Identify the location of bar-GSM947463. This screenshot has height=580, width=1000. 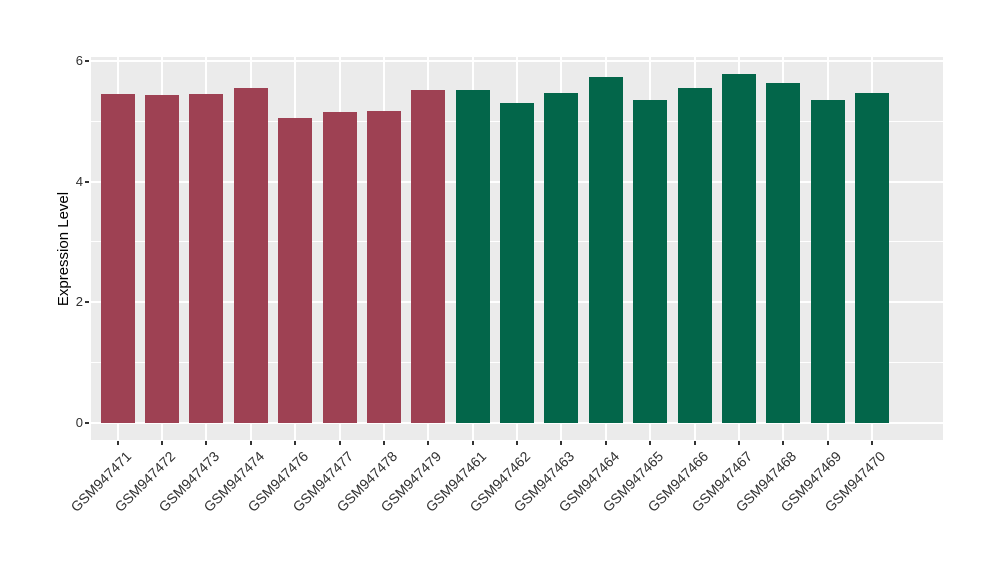
(561, 257).